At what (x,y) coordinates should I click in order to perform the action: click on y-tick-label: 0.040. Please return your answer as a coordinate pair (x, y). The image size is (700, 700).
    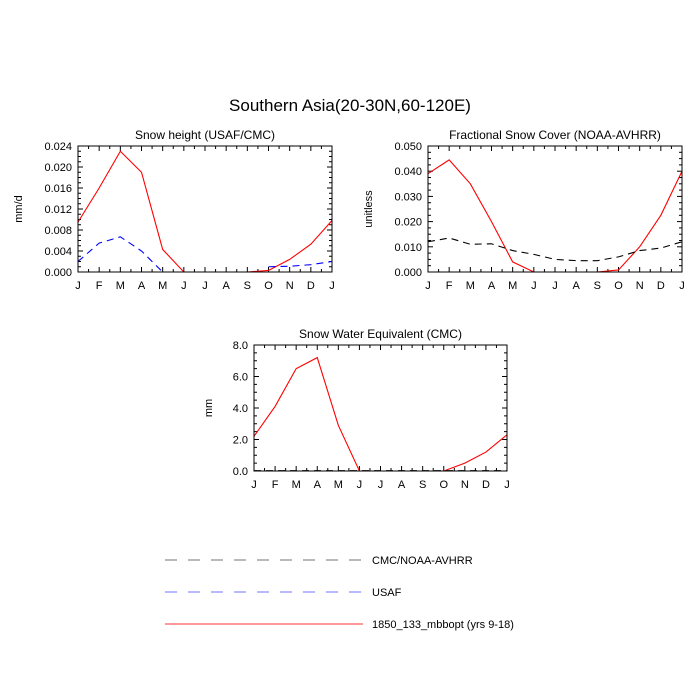
    Looking at the image, I should click on (408, 172).